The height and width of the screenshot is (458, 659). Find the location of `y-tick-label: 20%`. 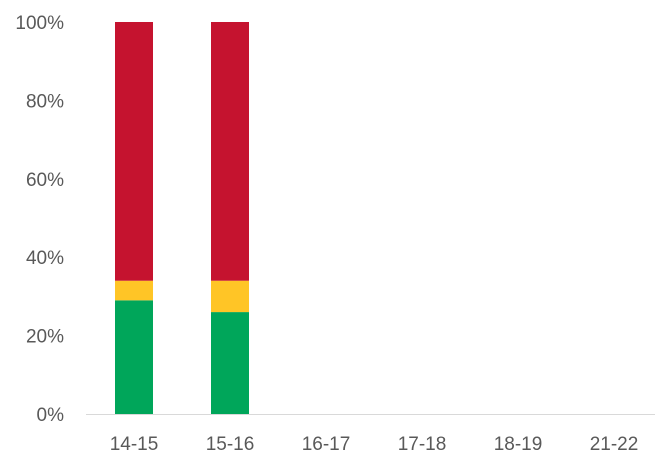

y-tick-label: 20% is located at coordinates (45, 337).